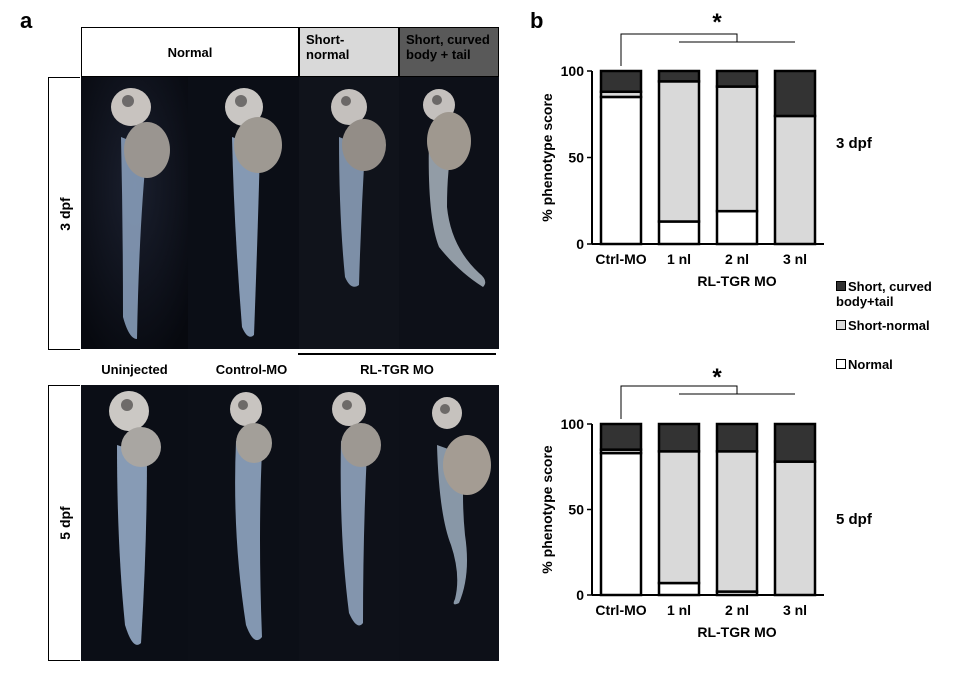 The image size is (961, 682). What do you see at coordinates (889, 325) in the screenshot?
I see `legend-label-short-normal: Short-normal` at bounding box center [889, 325].